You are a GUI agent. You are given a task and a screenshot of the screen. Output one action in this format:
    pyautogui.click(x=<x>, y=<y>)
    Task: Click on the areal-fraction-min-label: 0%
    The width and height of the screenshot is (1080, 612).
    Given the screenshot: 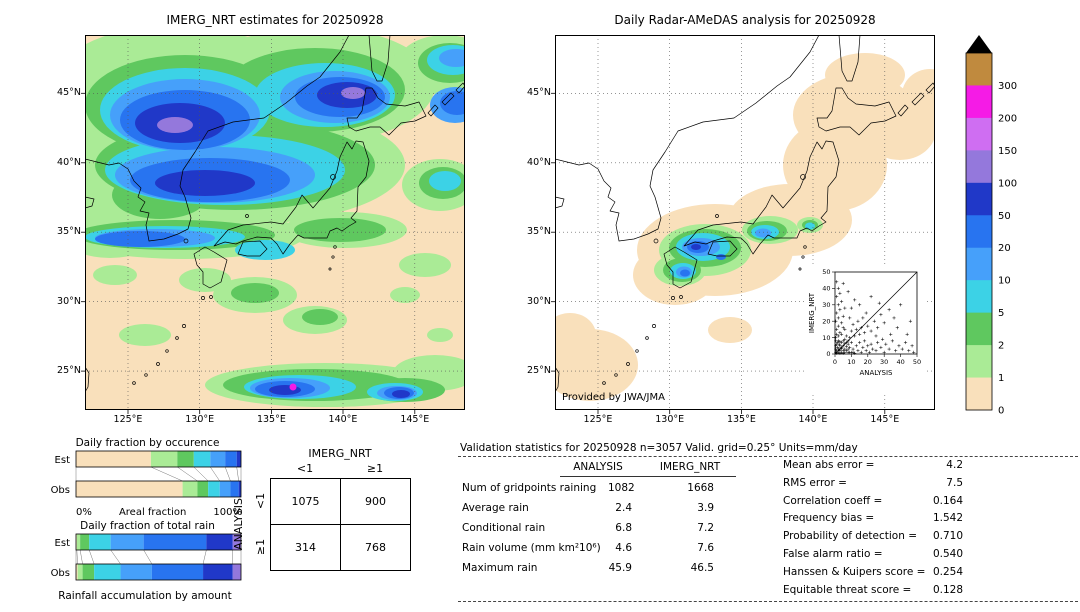 What is the action you would take?
    pyautogui.click(x=84, y=512)
    